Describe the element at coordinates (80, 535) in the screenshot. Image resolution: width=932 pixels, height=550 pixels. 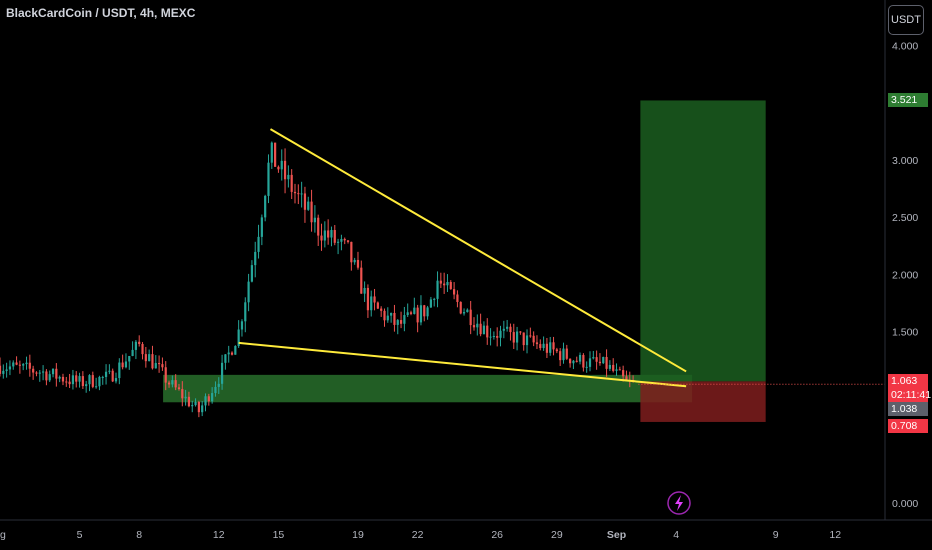
I see `x-tick-label: 5` at that location.